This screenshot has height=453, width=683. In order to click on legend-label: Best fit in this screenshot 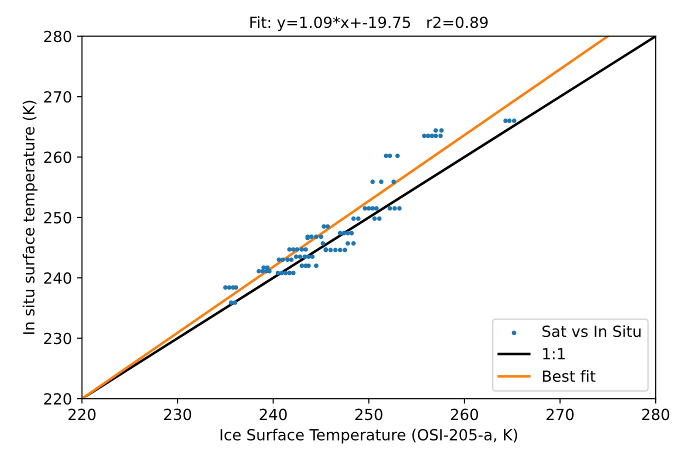, I will do `click(569, 376)`.